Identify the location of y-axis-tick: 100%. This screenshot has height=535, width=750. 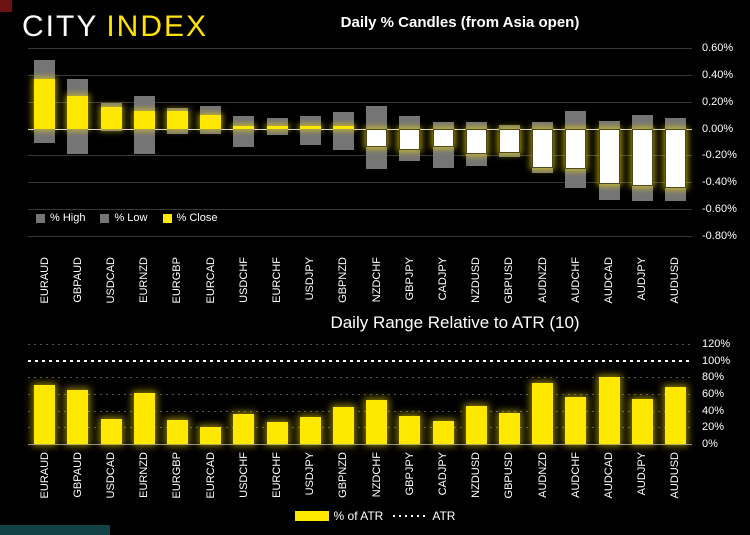
(716, 360).